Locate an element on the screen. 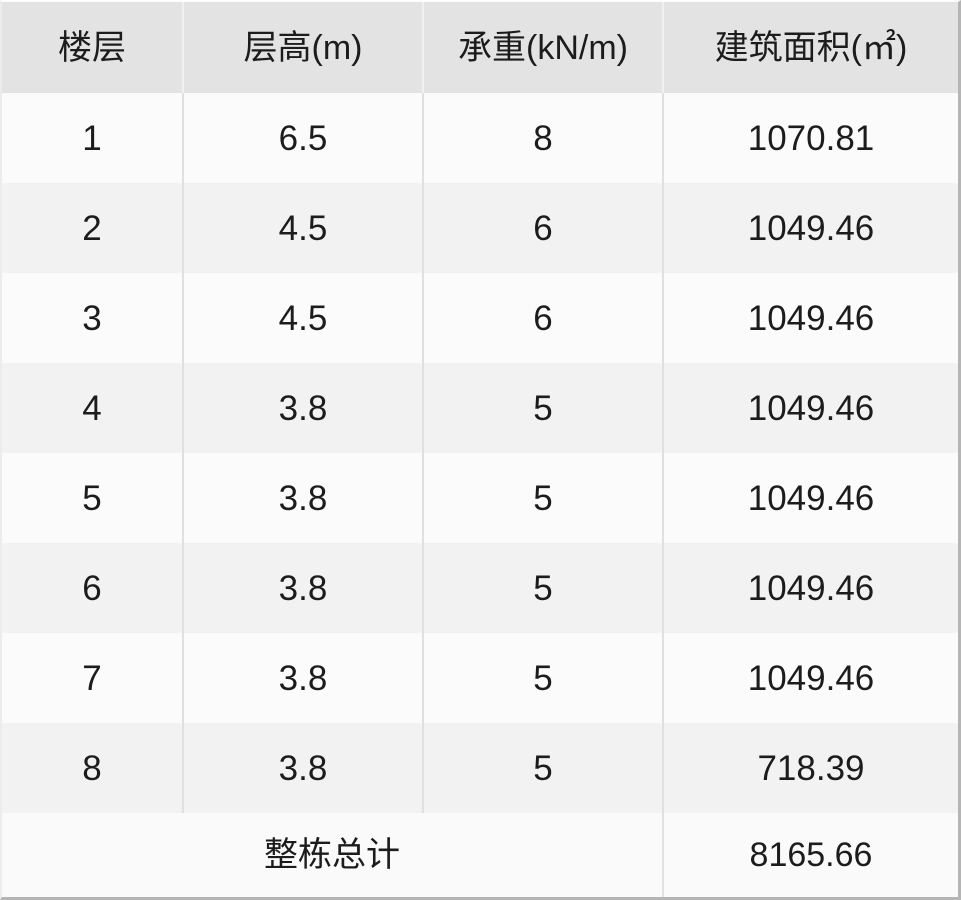 This screenshot has height=900, width=961. cell-floor: 2 is located at coordinates (92, 228).